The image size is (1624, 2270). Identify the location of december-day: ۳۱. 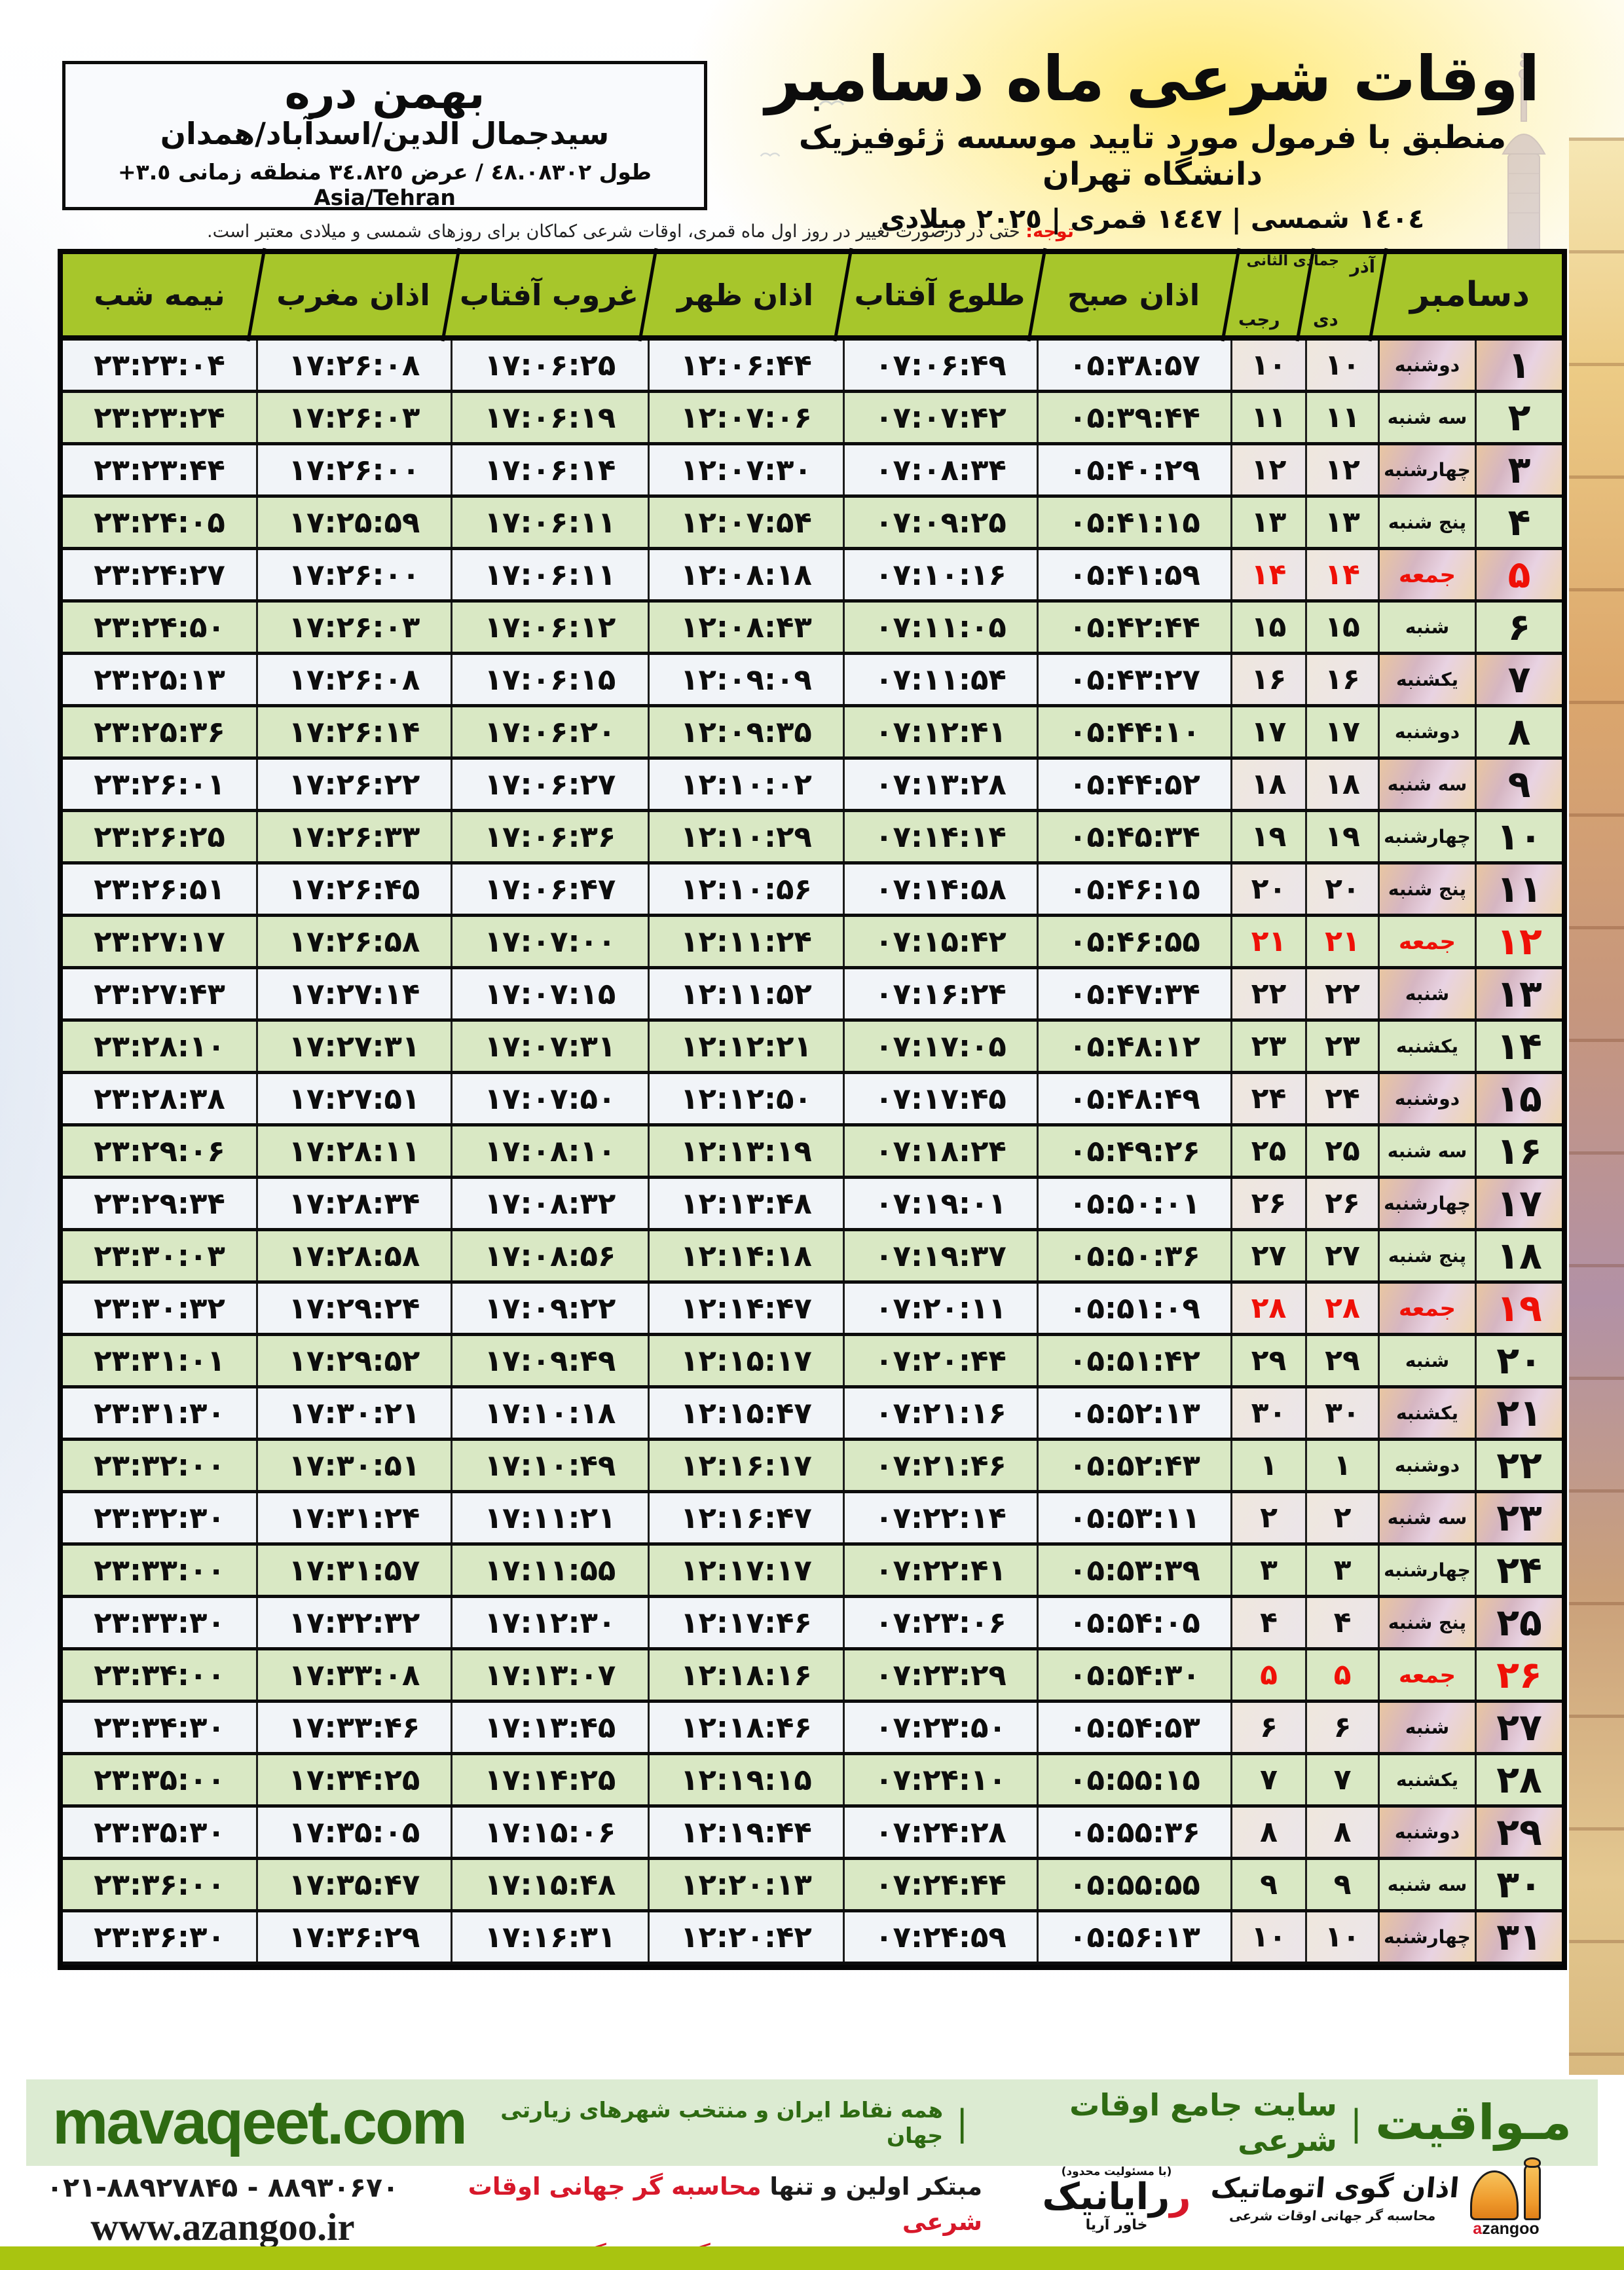
(1518, 1937).